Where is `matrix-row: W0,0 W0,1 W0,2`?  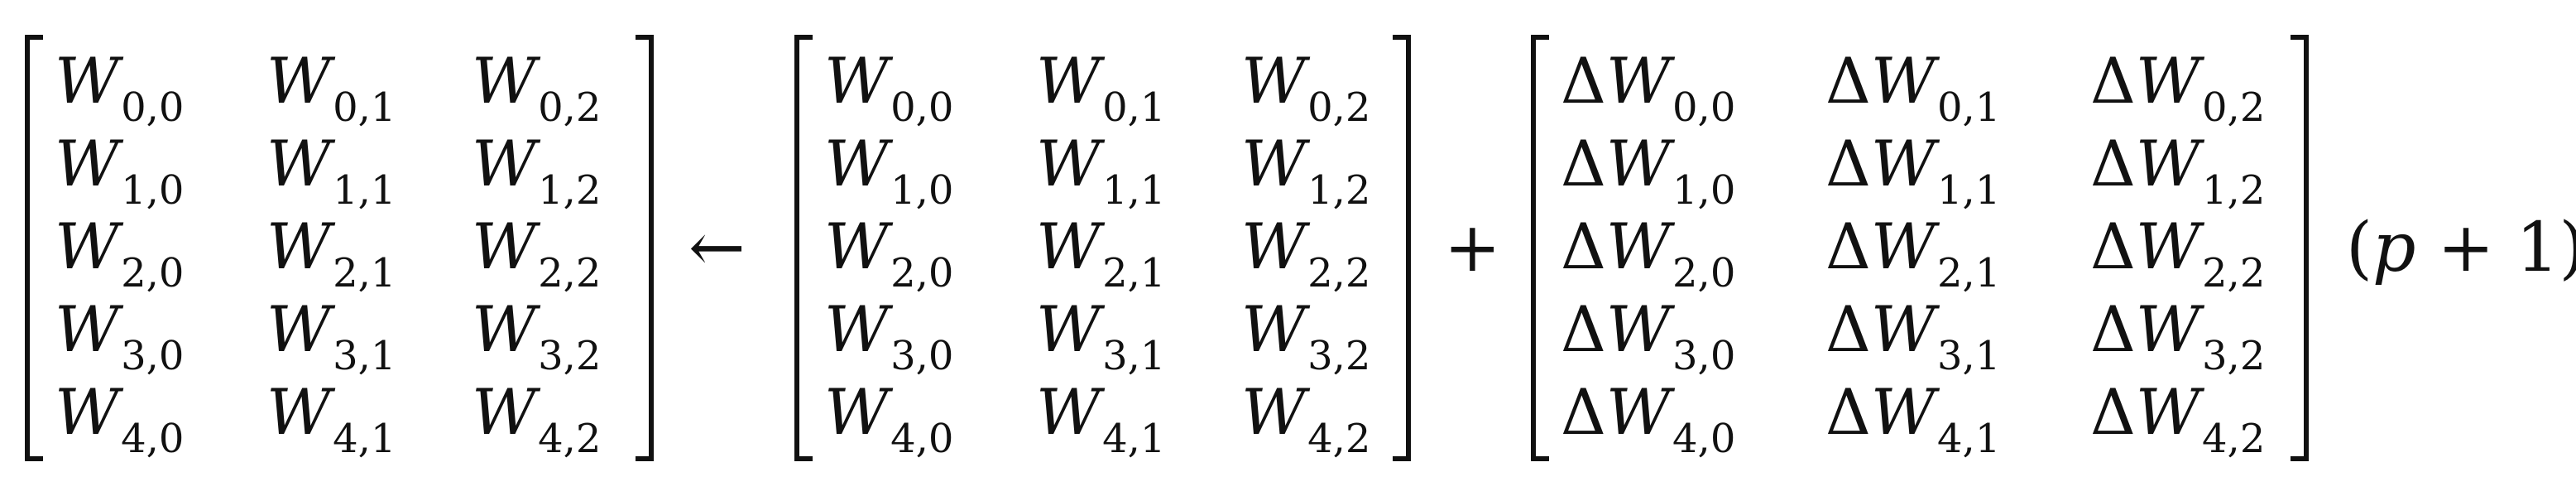 matrix-row: W0,0 W0,1 W0,2 is located at coordinates (340, 86).